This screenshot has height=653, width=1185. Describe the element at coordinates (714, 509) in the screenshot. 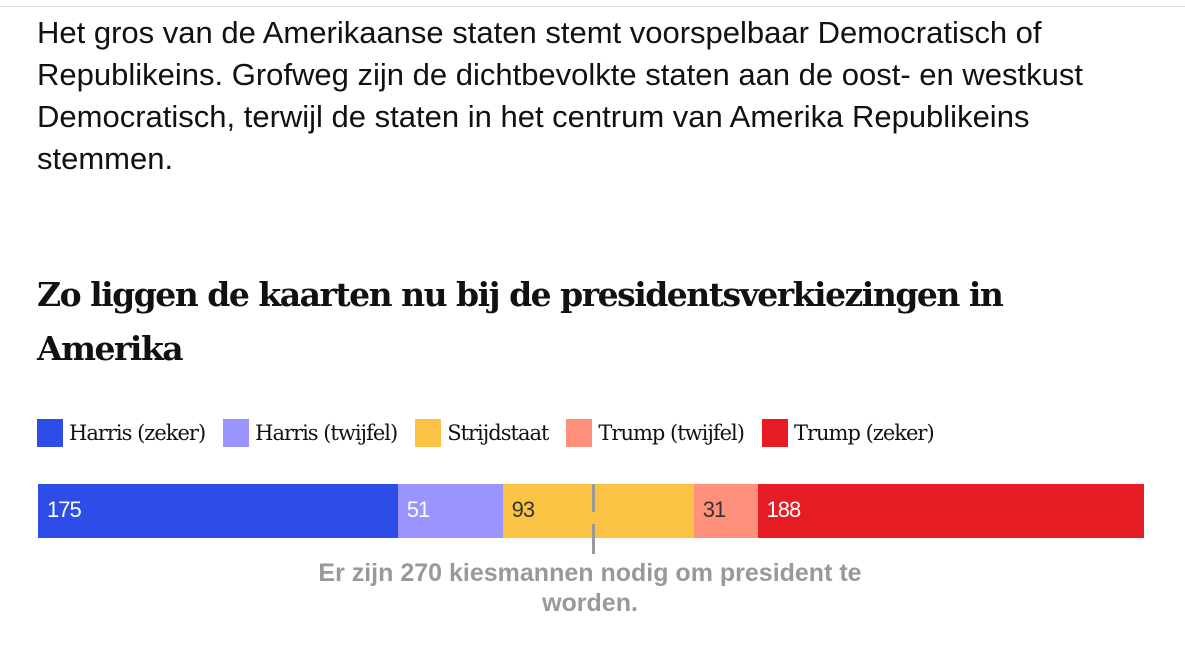

I see `data-label: 31` at that location.